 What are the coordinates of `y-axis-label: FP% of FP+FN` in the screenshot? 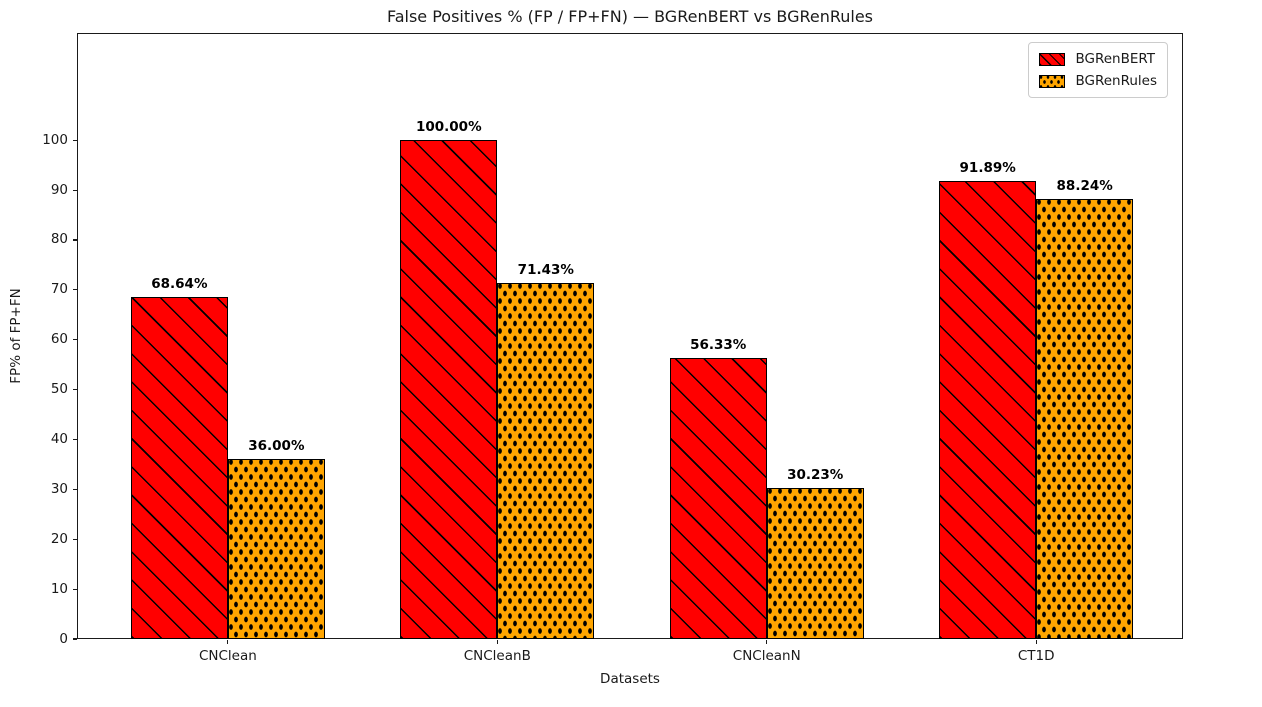 It's located at (16, 336).